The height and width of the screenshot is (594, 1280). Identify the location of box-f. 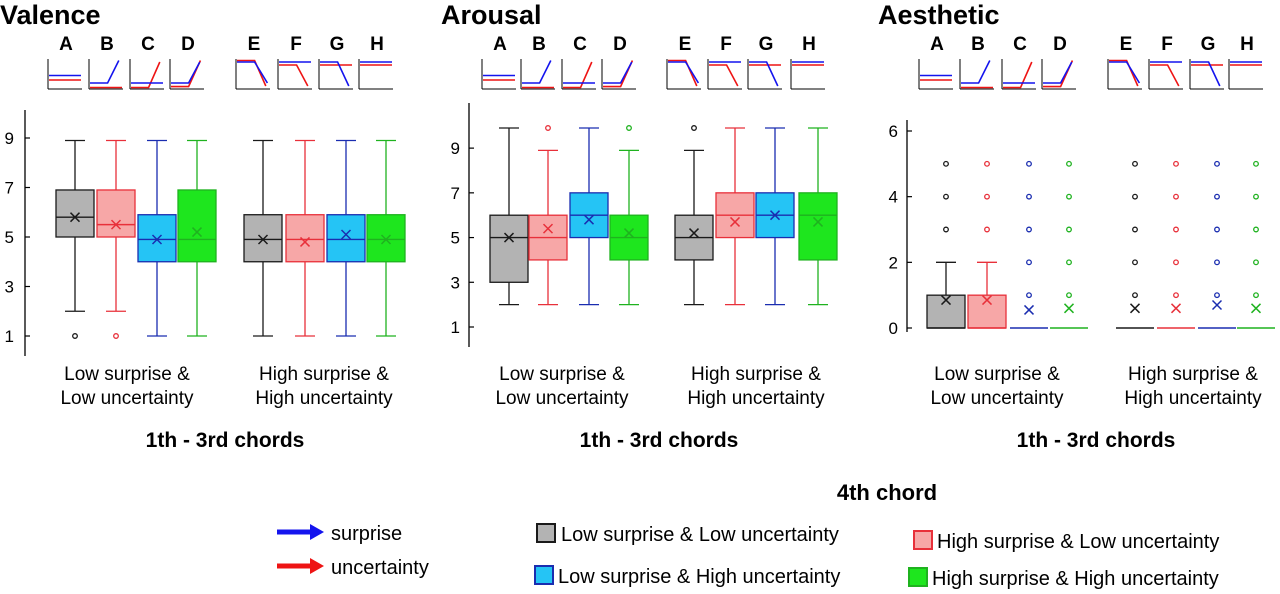
(735, 216).